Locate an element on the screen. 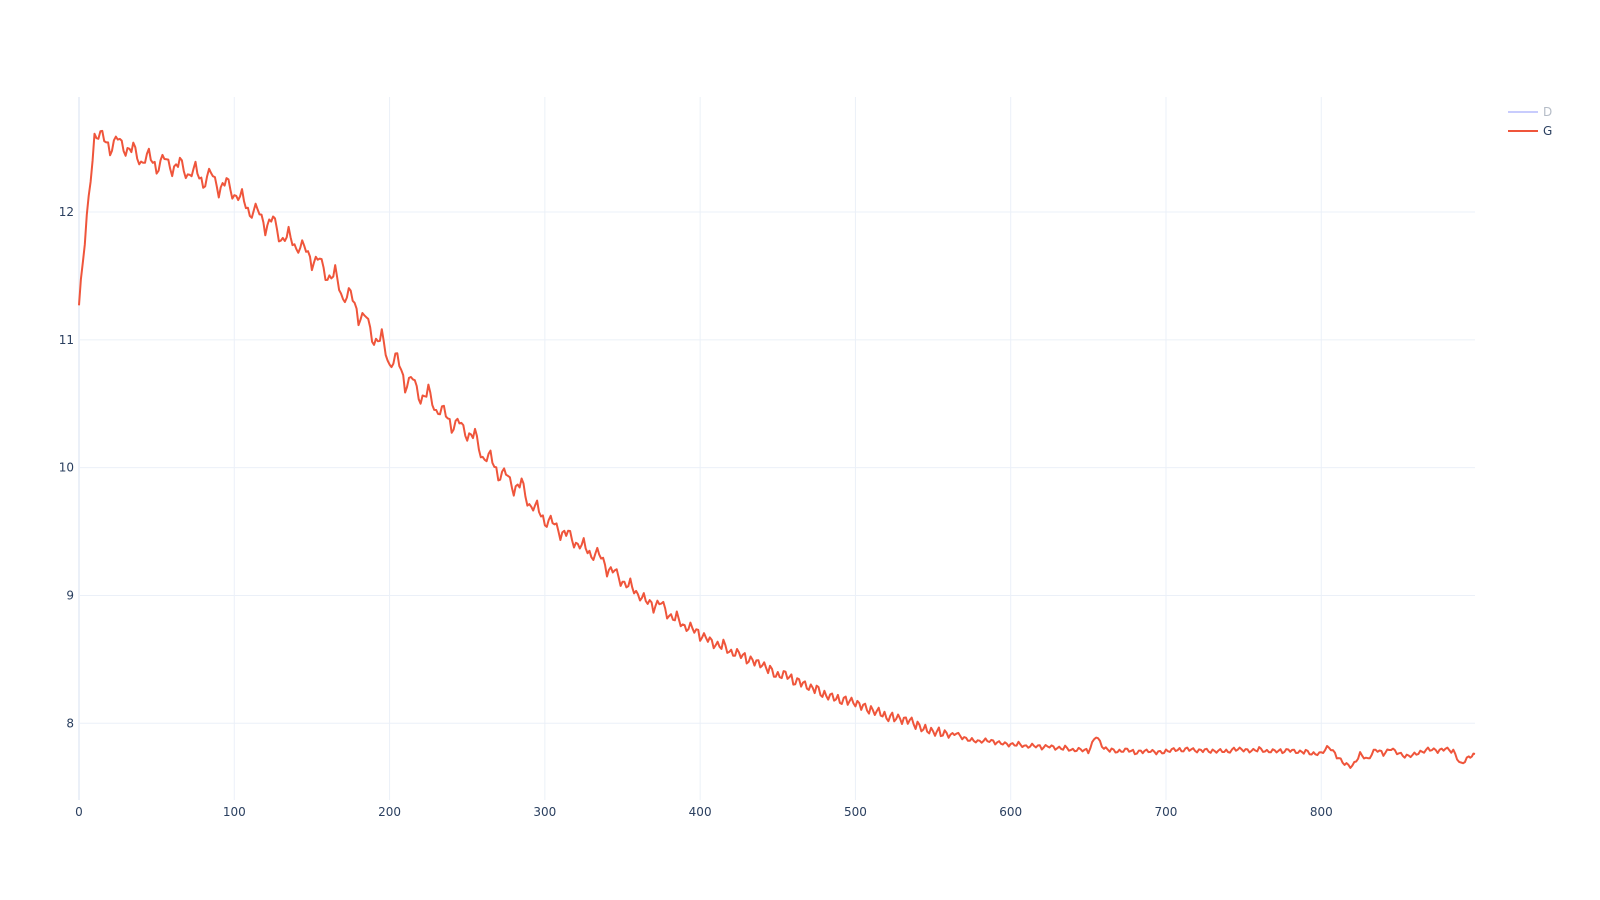  x-tick-label: 700 is located at coordinates (1166, 812).